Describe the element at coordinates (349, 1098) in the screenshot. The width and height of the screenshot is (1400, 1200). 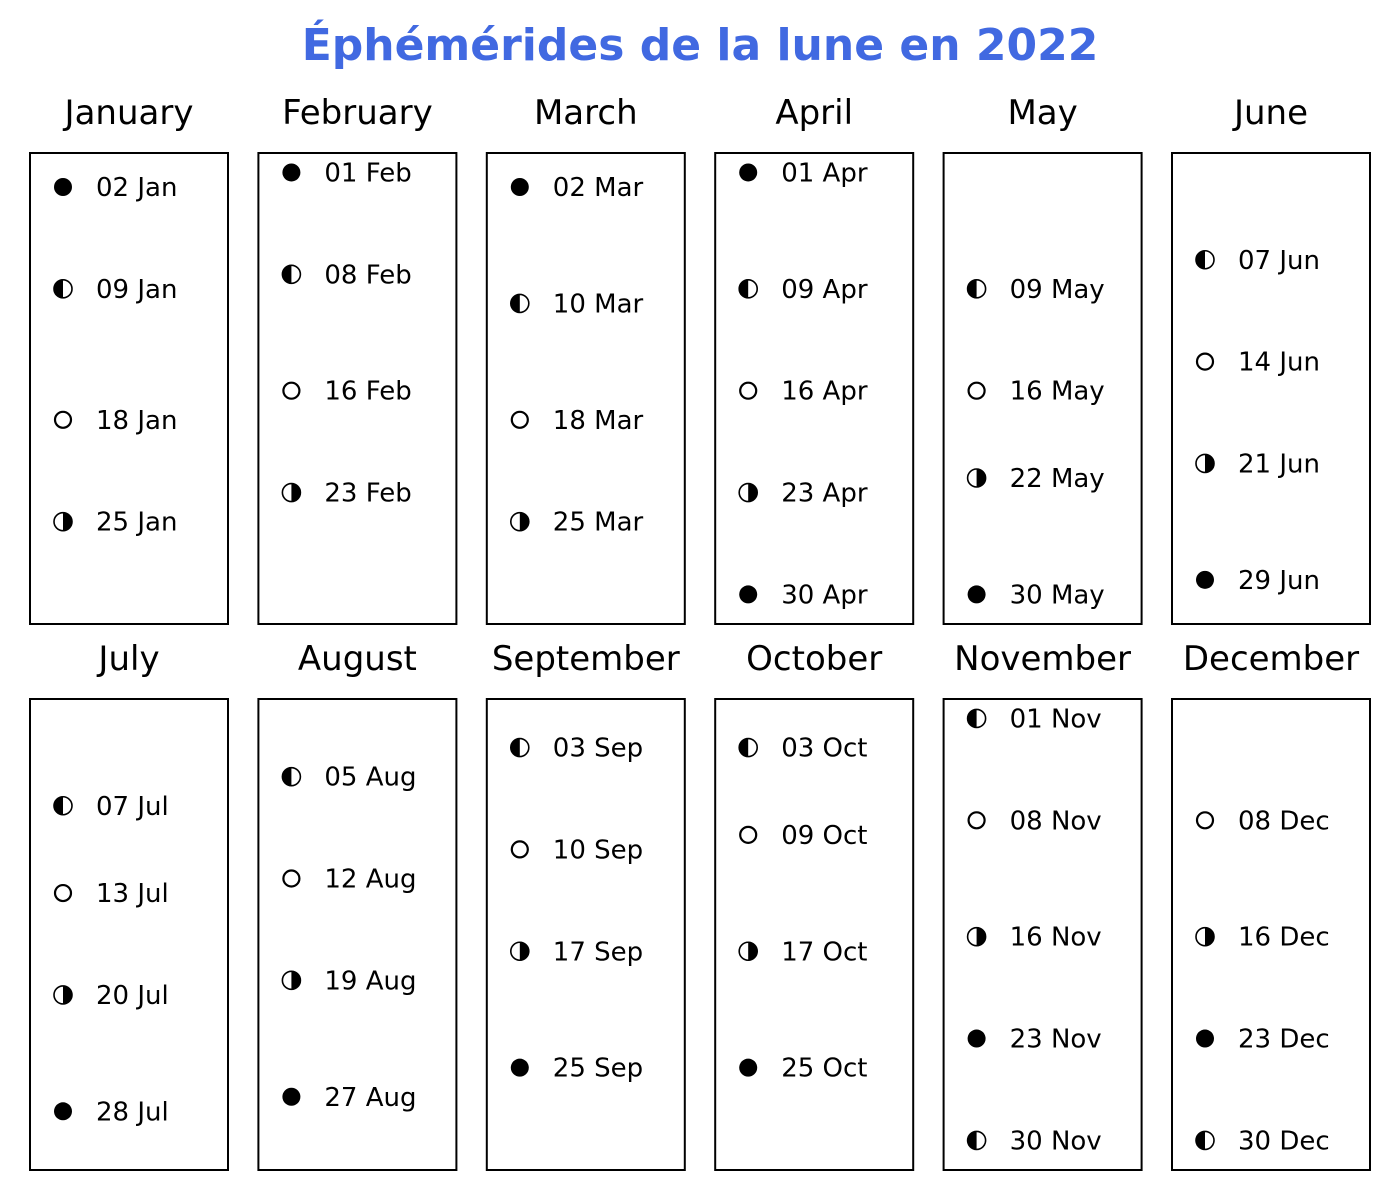
I see `moon-phase-event: 27 Aug` at that location.